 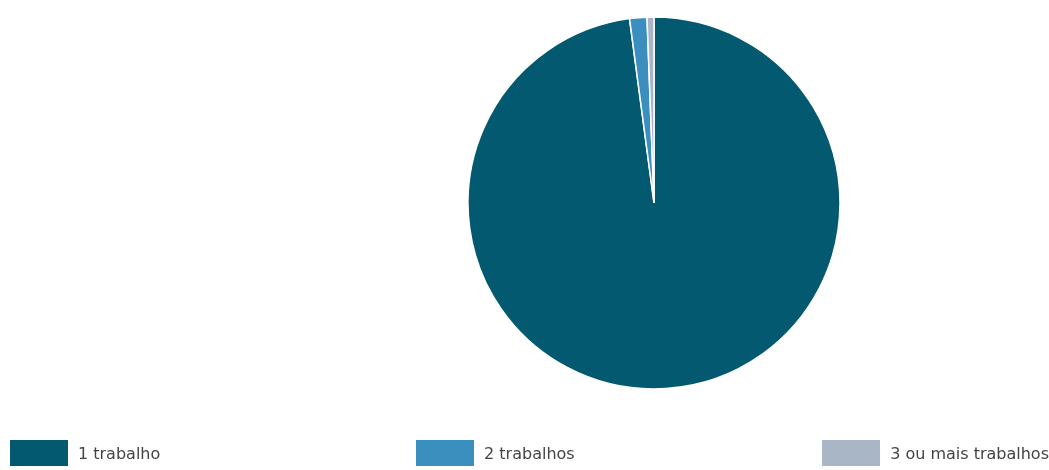 What do you see at coordinates (529, 453) in the screenshot?
I see `legend-label: 2 trabalhos` at bounding box center [529, 453].